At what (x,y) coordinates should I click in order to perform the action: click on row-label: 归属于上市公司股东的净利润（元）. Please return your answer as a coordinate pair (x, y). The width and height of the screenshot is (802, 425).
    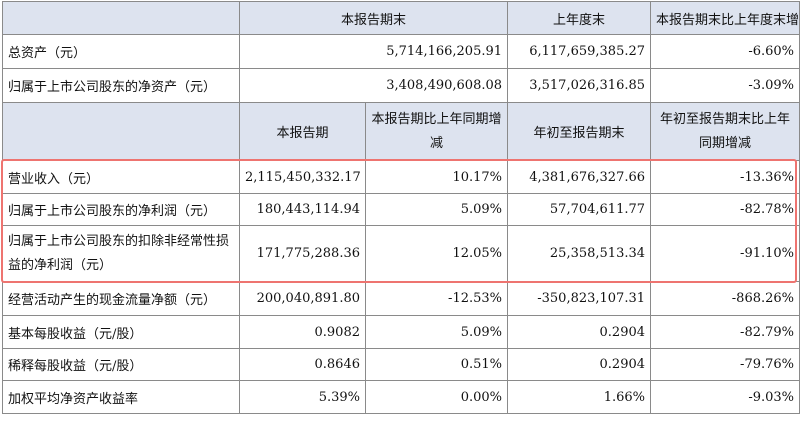
    Looking at the image, I should click on (121, 209).